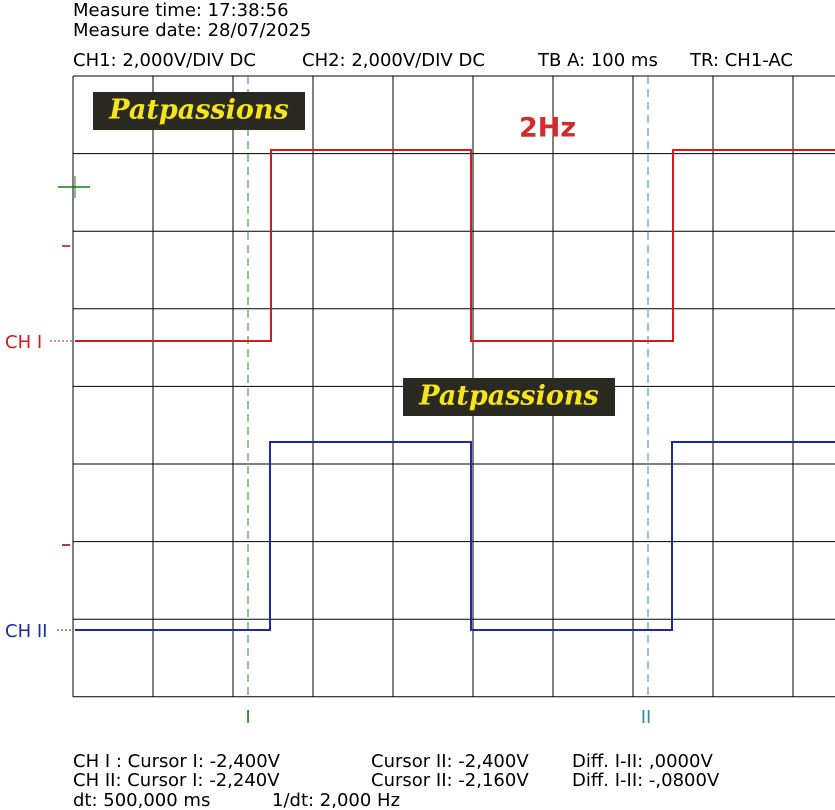 This screenshot has width=835, height=810. I want to click on footer-cell: CH II: Cursor I: -2,240V, so click(176, 780).